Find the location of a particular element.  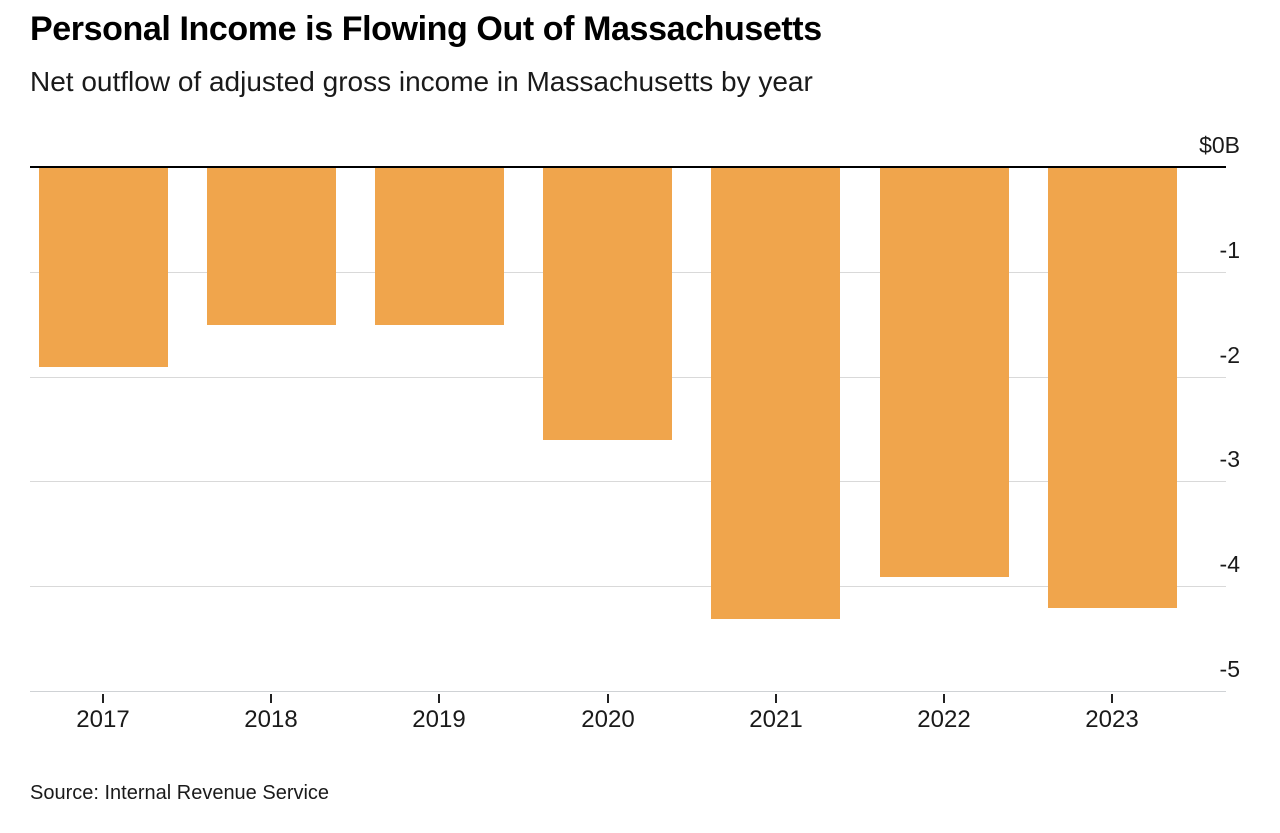

x-tick-label: 2023 is located at coordinates (1112, 719).